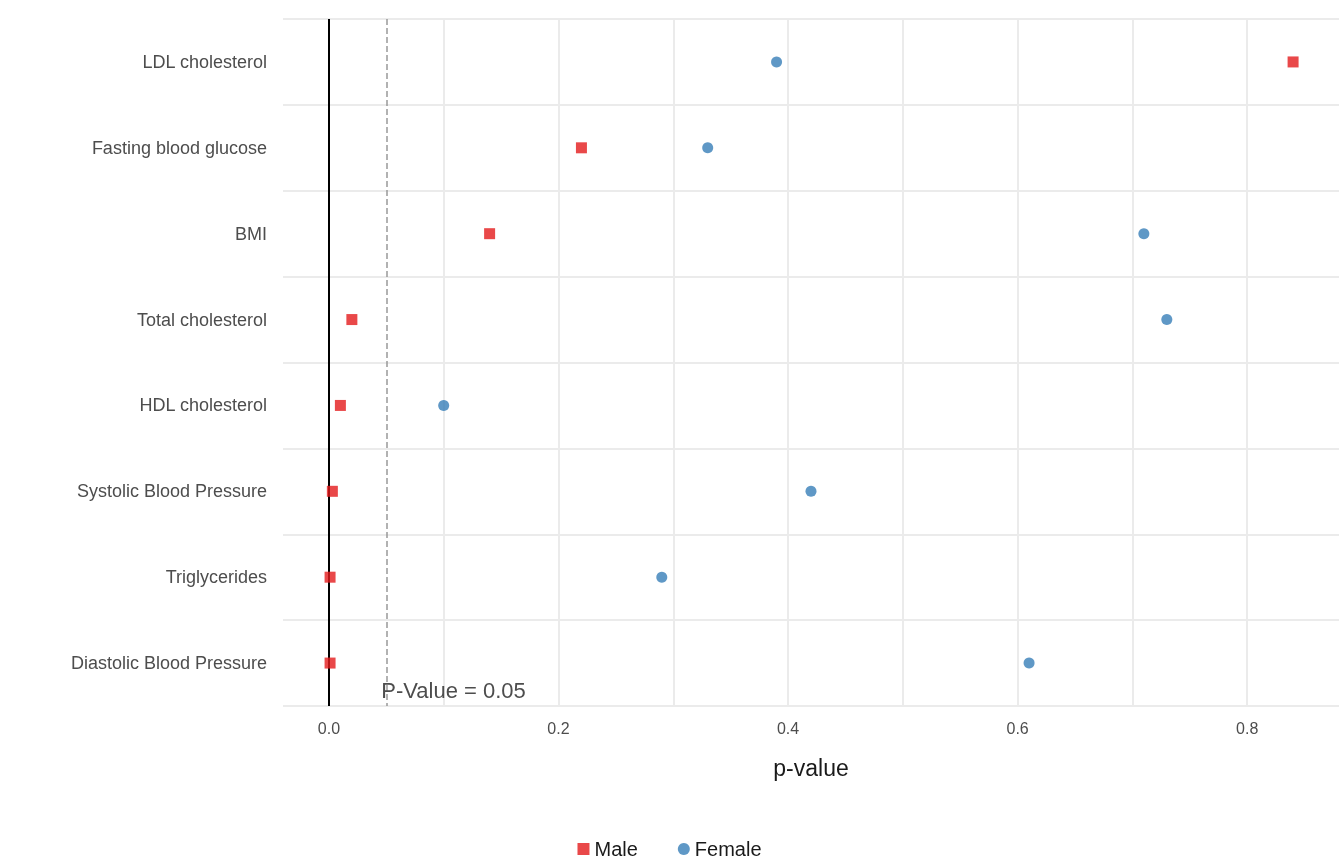 The height and width of the screenshot is (866, 1339). Describe the element at coordinates (250, 233) in the screenshot. I see `y-tick-label: BMI` at that location.